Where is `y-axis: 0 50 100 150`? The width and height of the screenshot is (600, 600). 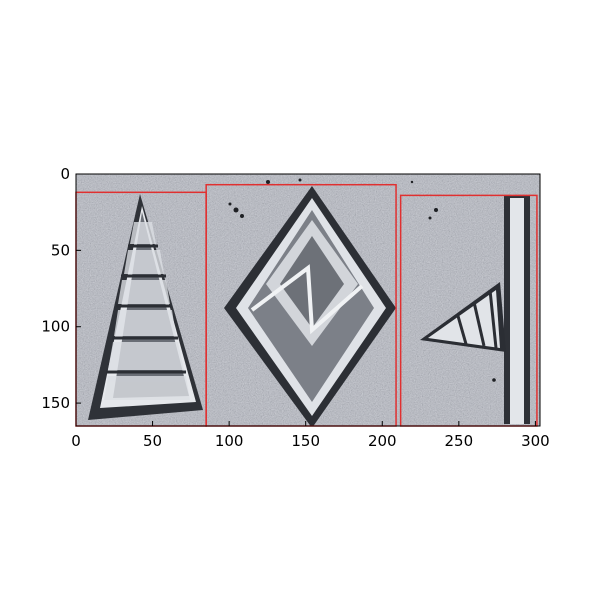 y-axis: 0 50 100 150 is located at coordinates (61, 288).